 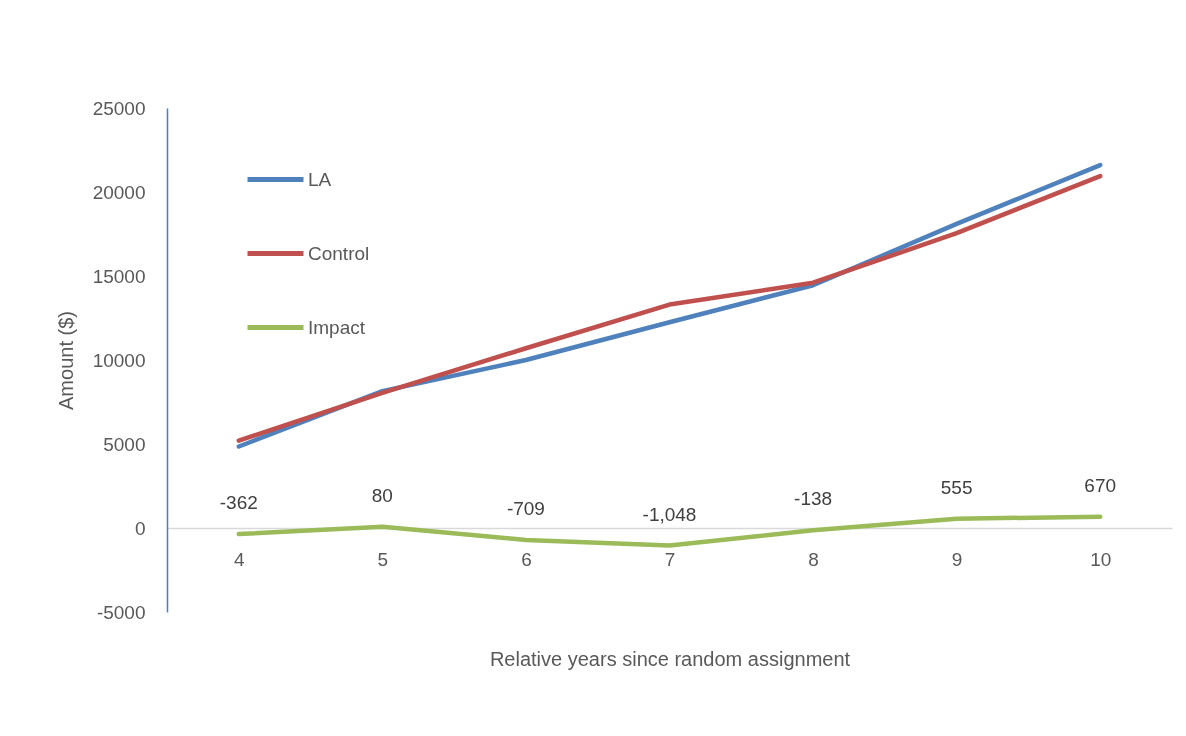 I want to click on y-tick-label: 15000, so click(x=119, y=276).